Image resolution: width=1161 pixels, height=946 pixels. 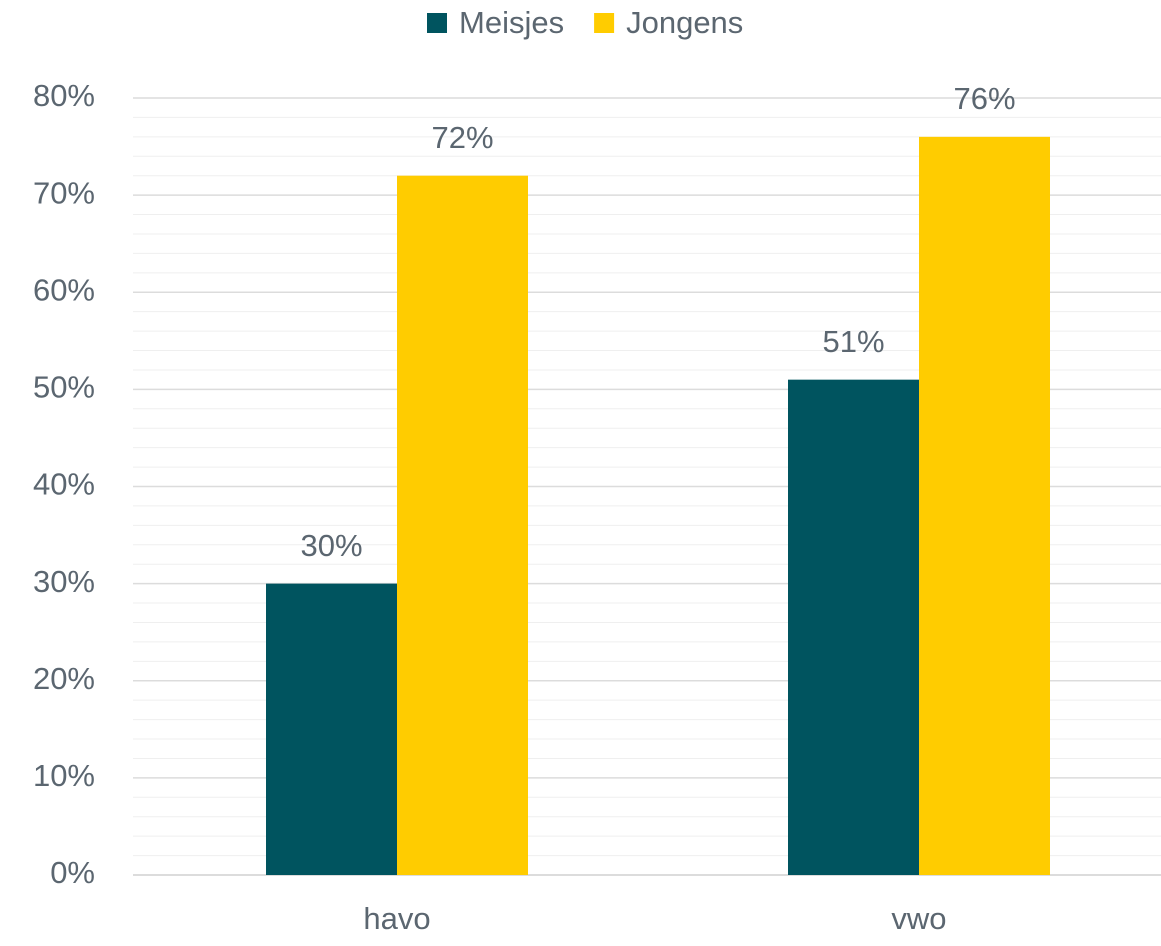 What do you see at coordinates (64, 484) in the screenshot?
I see `y-tick-label: 40%` at bounding box center [64, 484].